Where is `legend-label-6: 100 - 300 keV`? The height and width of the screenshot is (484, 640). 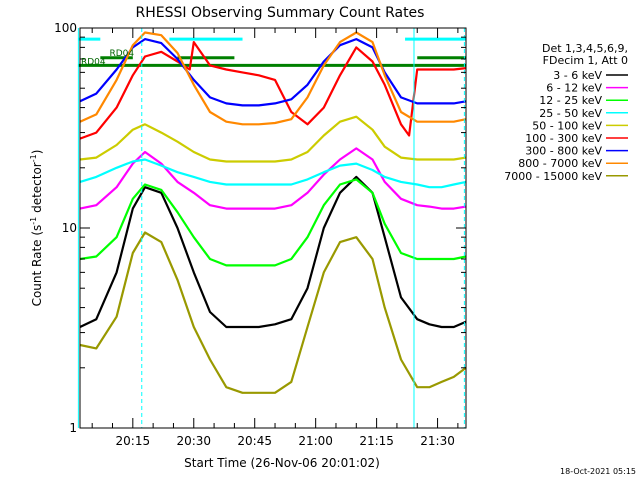 legend-label-6: 100 - 300 keV is located at coordinates (563, 138).